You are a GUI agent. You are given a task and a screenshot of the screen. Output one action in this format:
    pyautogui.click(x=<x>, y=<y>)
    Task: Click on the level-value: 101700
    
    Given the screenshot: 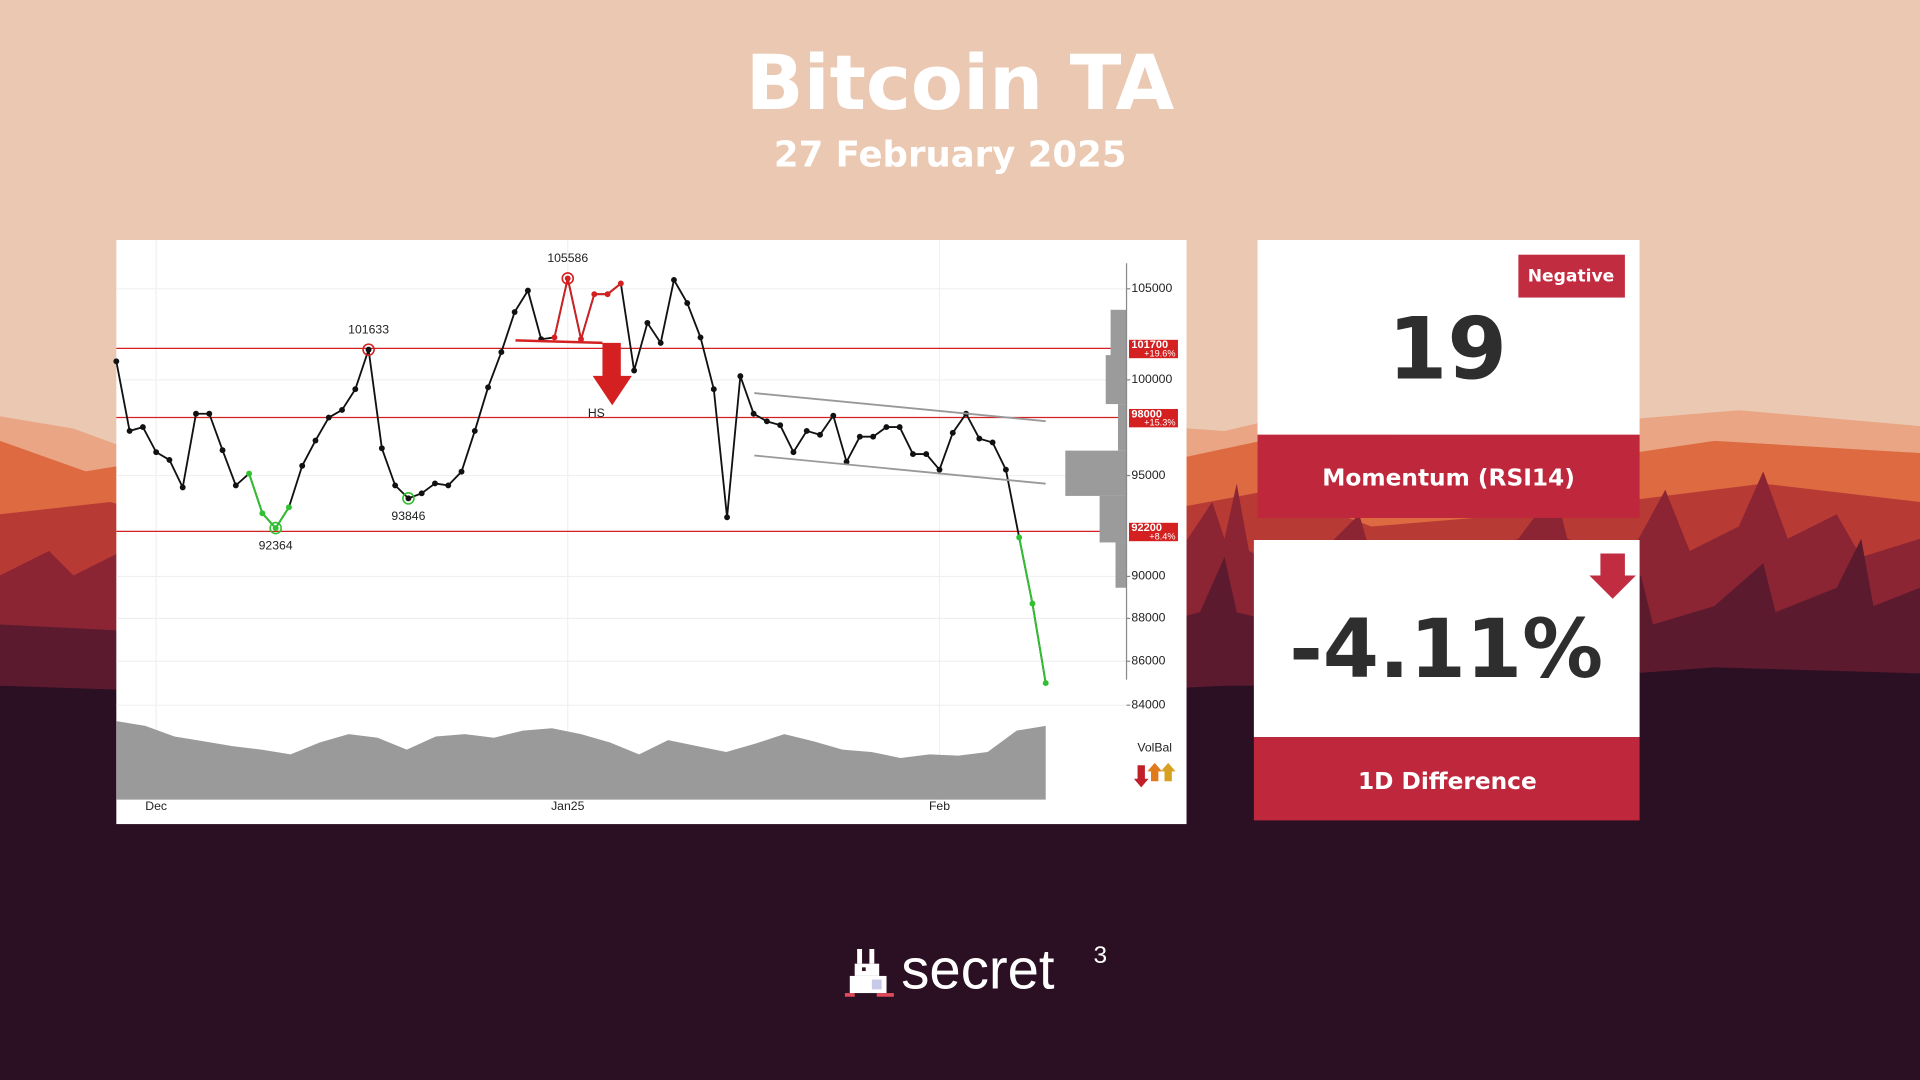 What is the action you would take?
    pyautogui.click(x=1149, y=345)
    